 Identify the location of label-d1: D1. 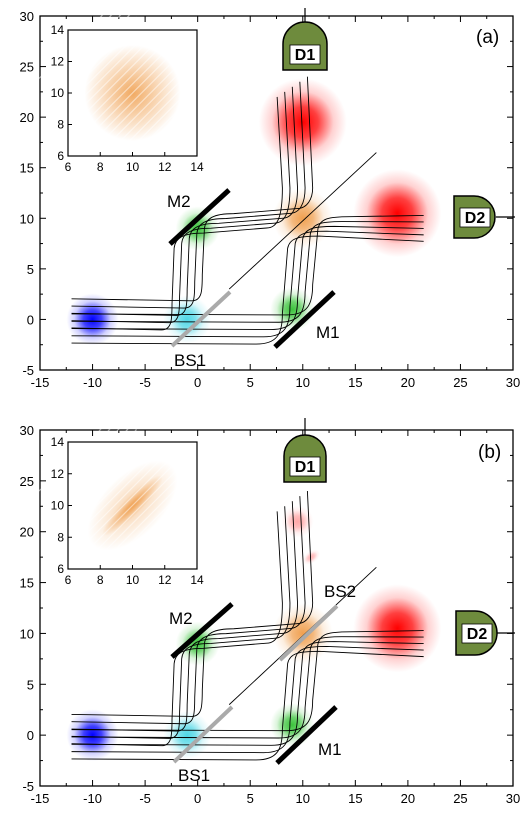
(305, 55).